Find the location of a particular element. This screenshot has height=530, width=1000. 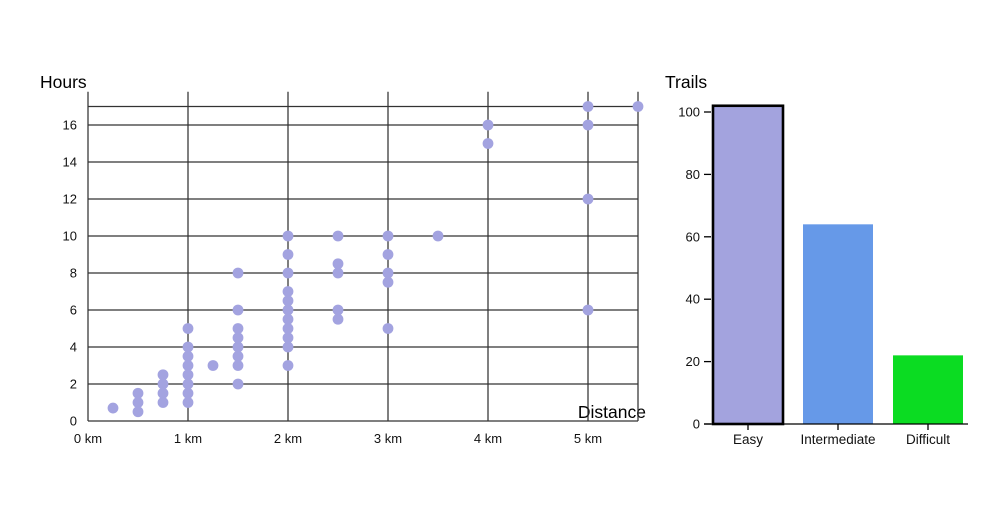

bar-category-label: Easy is located at coordinates (748, 439).